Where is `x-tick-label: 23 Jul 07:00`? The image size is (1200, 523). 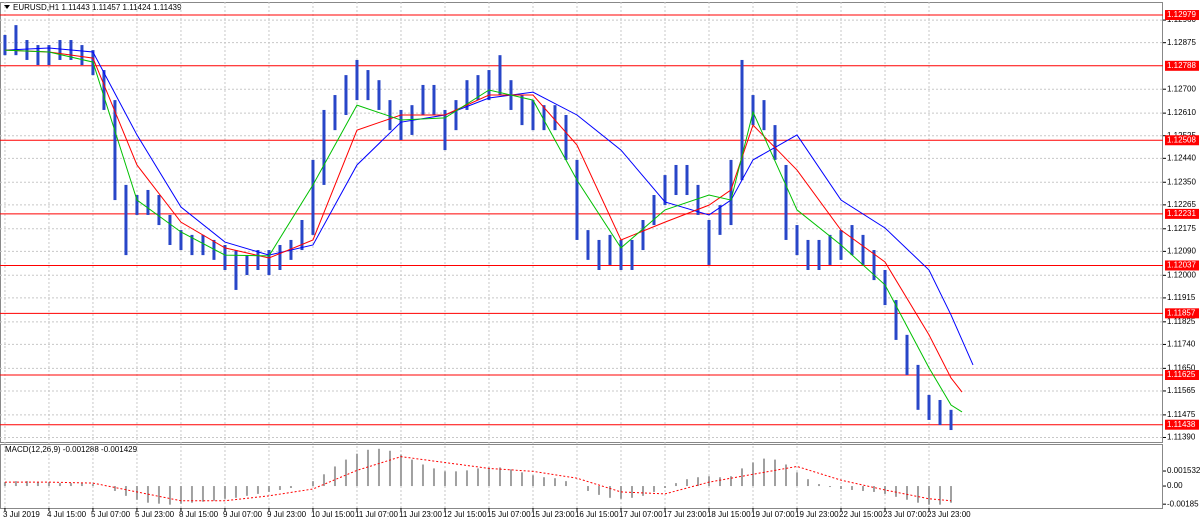
x-tick-label: 23 Jul 07:00 is located at coordinates (905, 514).